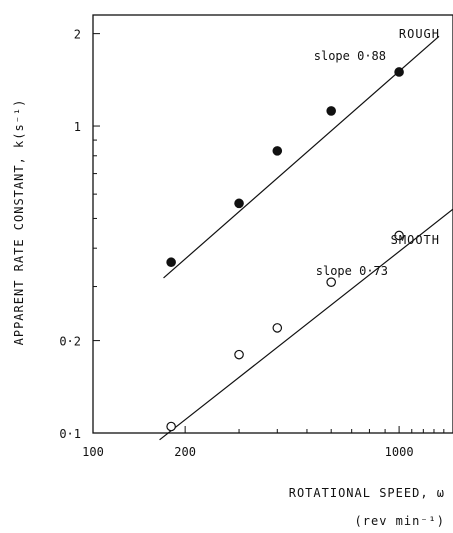  What do you see at coordinates (399, 452) in the screenshot?
I see `x-tick-label: 1000` at bounding box center [399, 452].